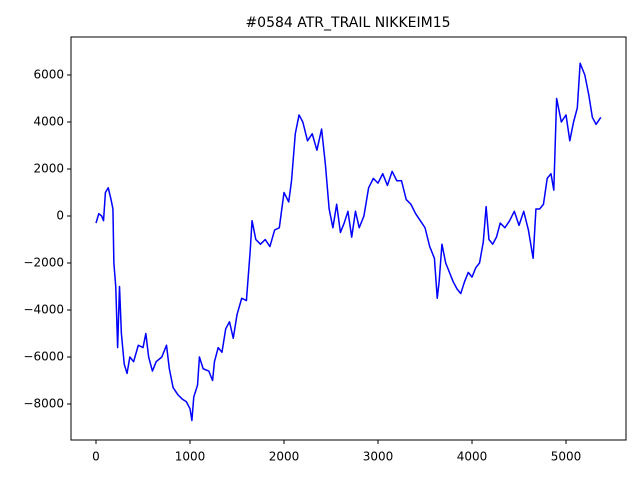 This screenshot has height=484, width=640. What do you see at coordinates (347, 23) in the screenshot?
I see `chart-title: #0584 ATR_TRAIL NIKKEIM15` at bounding box center [347, 23].